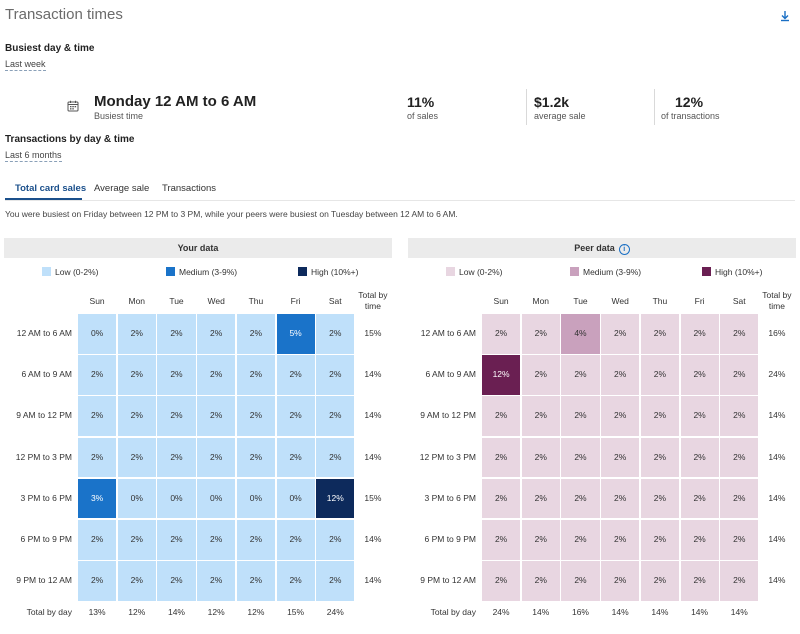 Image resolution: width=800 pixels, height=634 pixels. What do you see at coordinates (216, 301) in the screenshot?
I see `column-header: Wed` at bounding box center [216, 301].